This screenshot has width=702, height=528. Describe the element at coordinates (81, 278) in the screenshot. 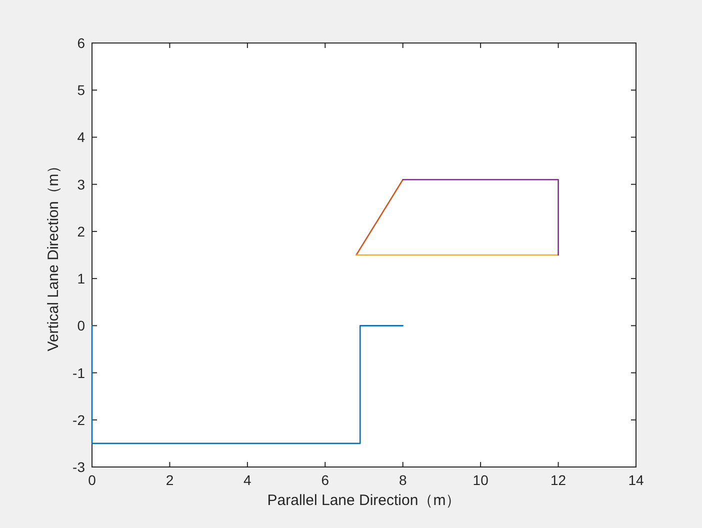

I see `y-tick-label: 1` at that location.